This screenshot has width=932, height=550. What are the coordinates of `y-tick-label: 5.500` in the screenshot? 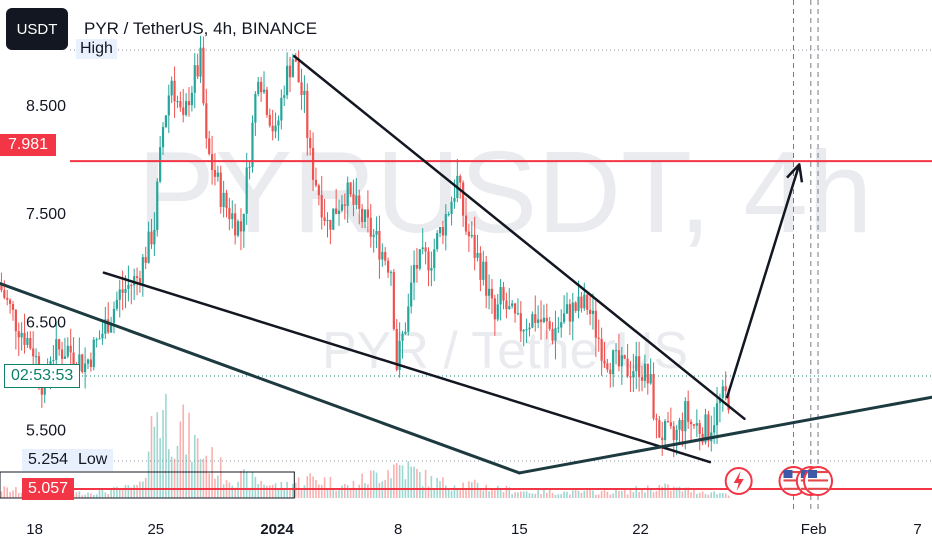 It's located at (46, 431).